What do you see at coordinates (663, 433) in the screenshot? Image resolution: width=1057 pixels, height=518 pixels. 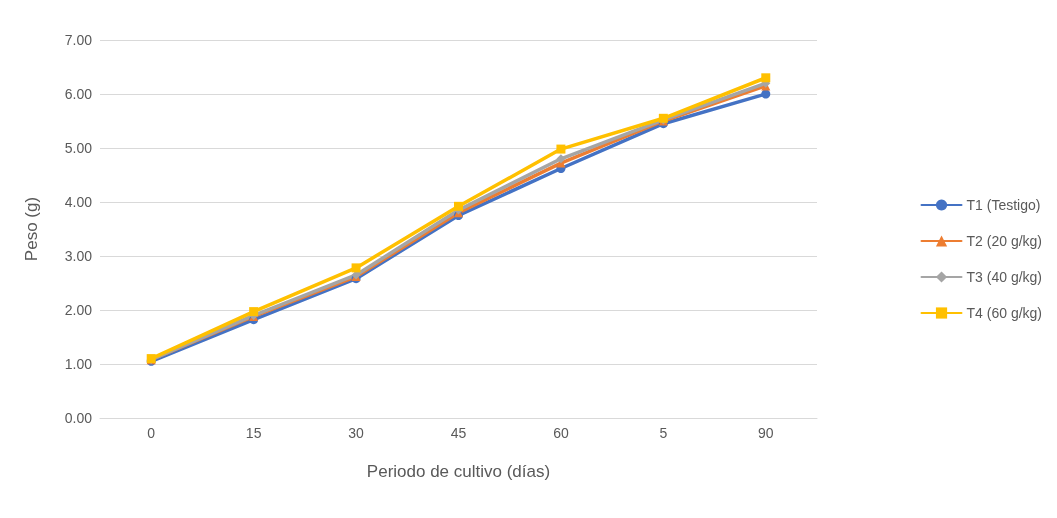 I see `x-tick-label: 5` at bounding box center [663, 433].